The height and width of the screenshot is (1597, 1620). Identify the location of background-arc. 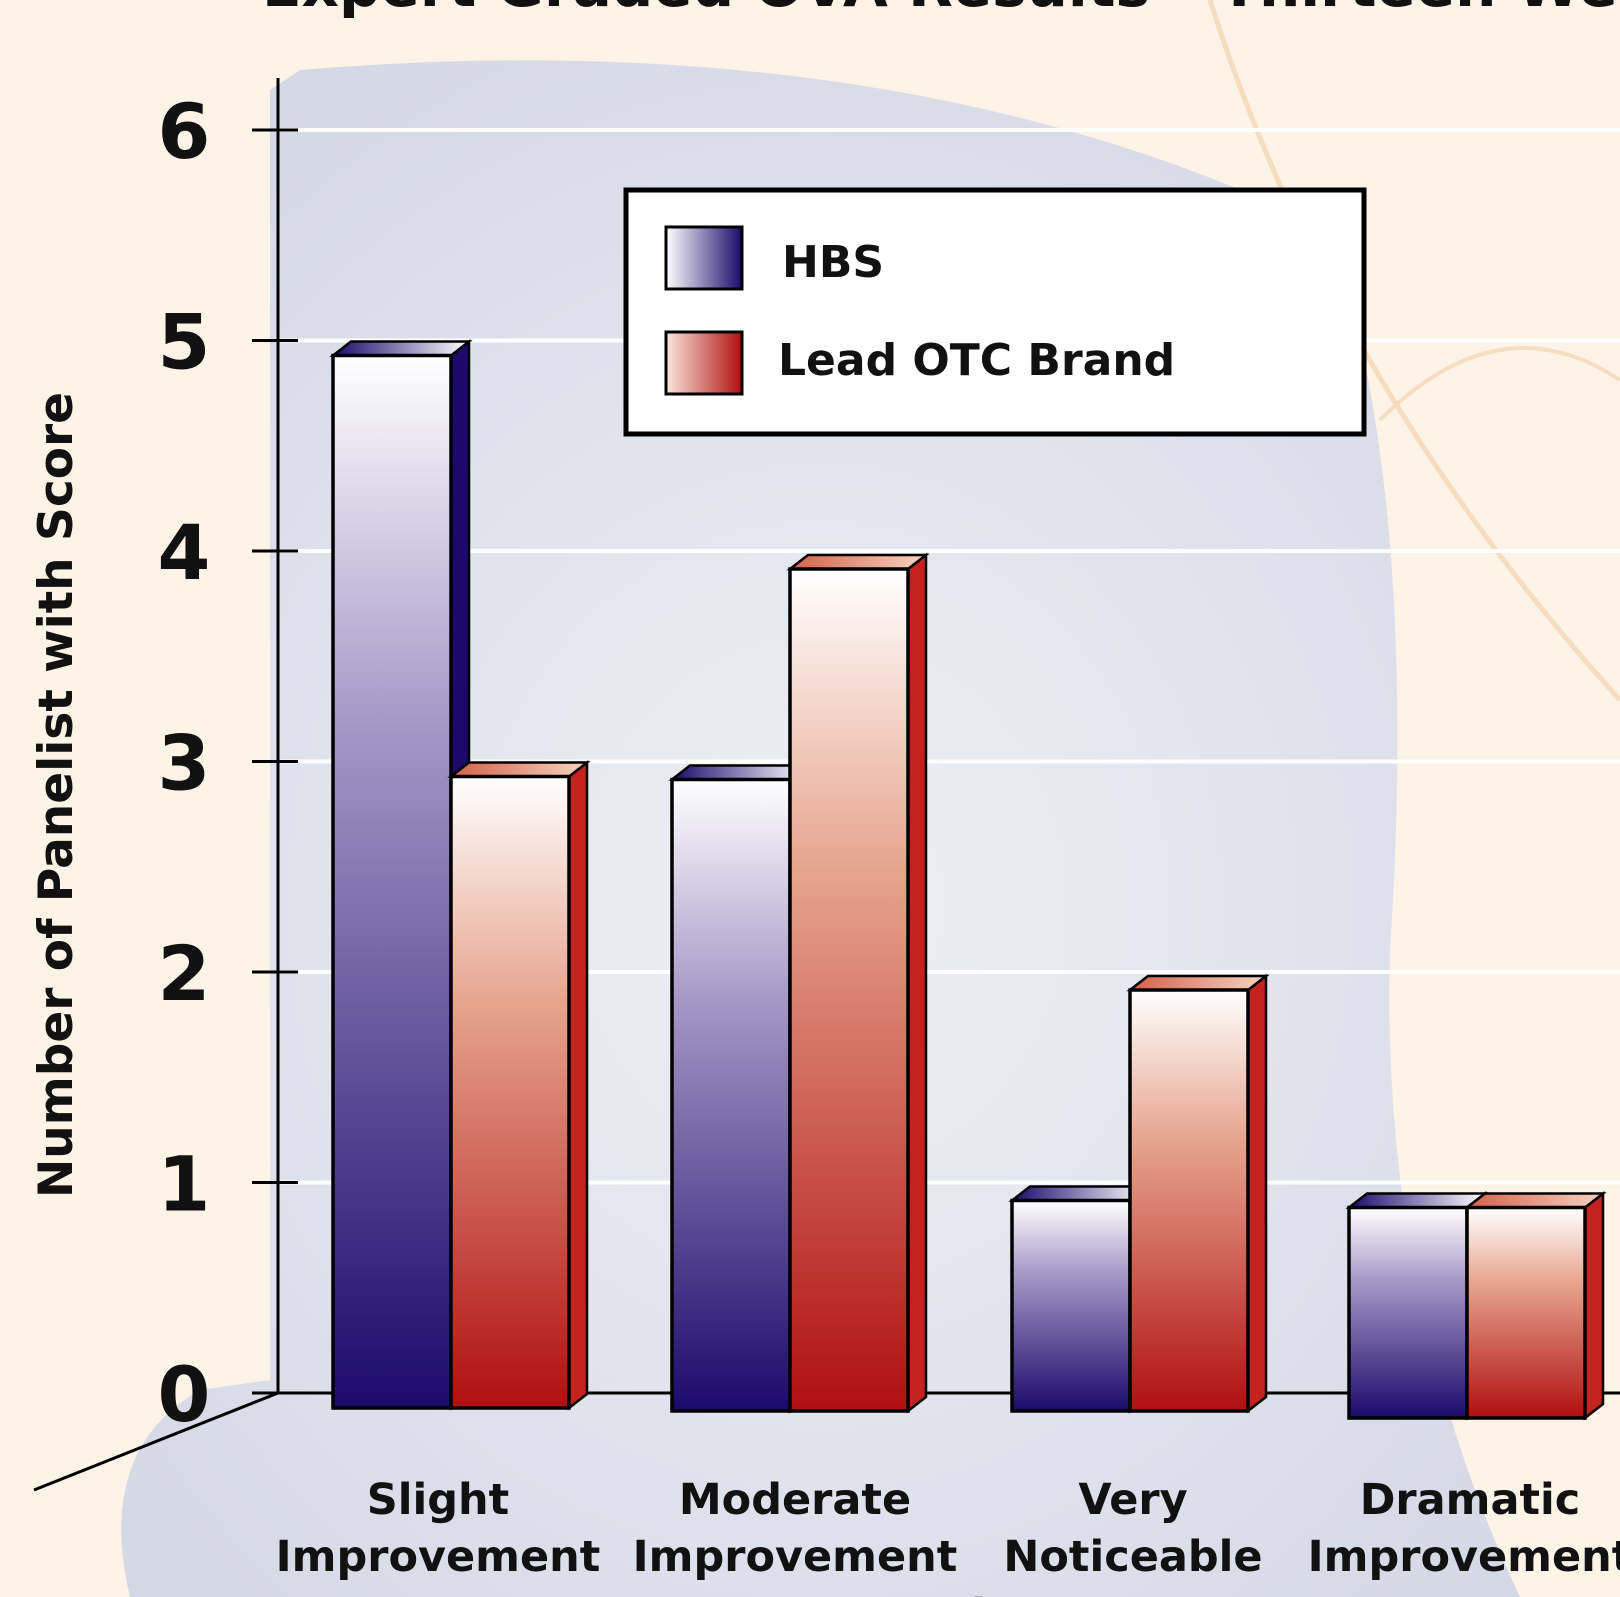
(1413, 351).